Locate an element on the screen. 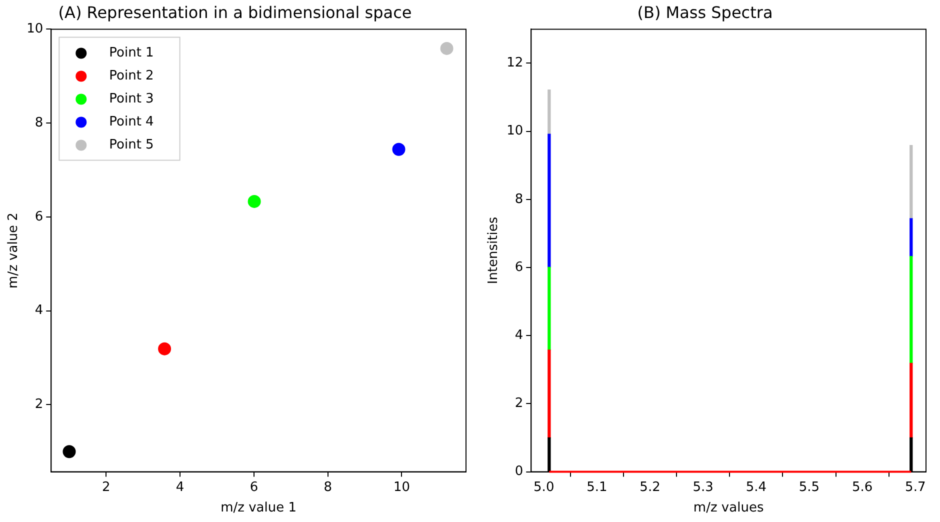 This screenshot has height=522, width=940. x-tick-label: 8 is located at coordinates (328, 487).